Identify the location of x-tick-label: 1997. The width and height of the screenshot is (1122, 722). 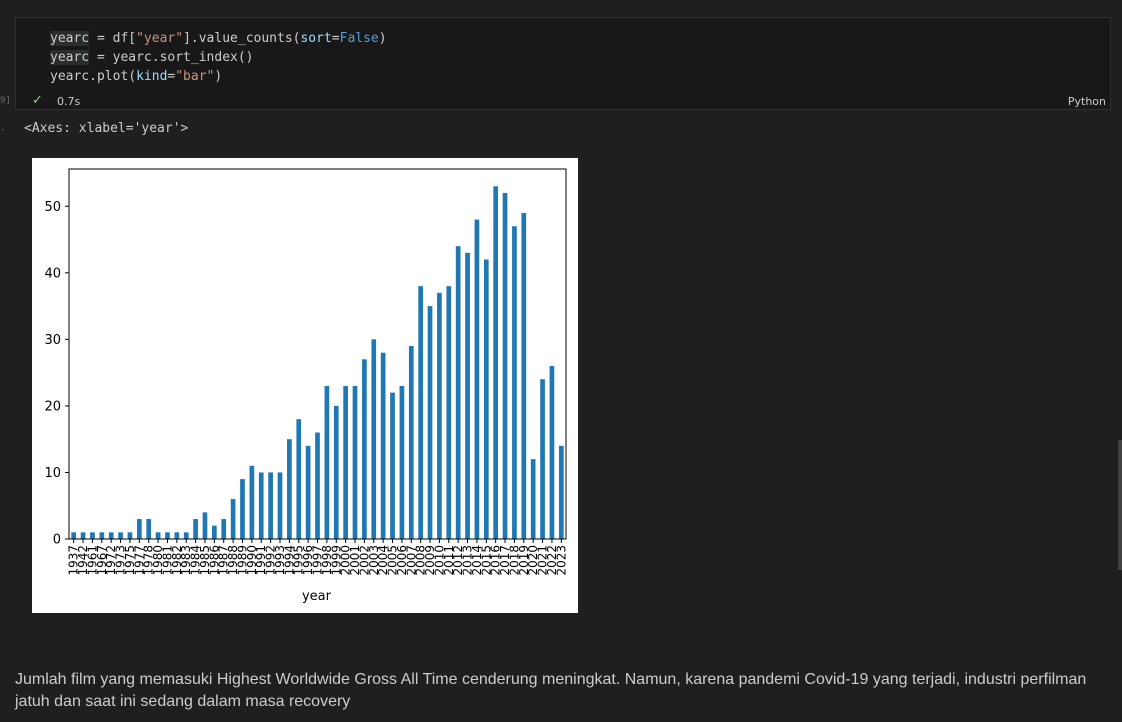
(318, 560).